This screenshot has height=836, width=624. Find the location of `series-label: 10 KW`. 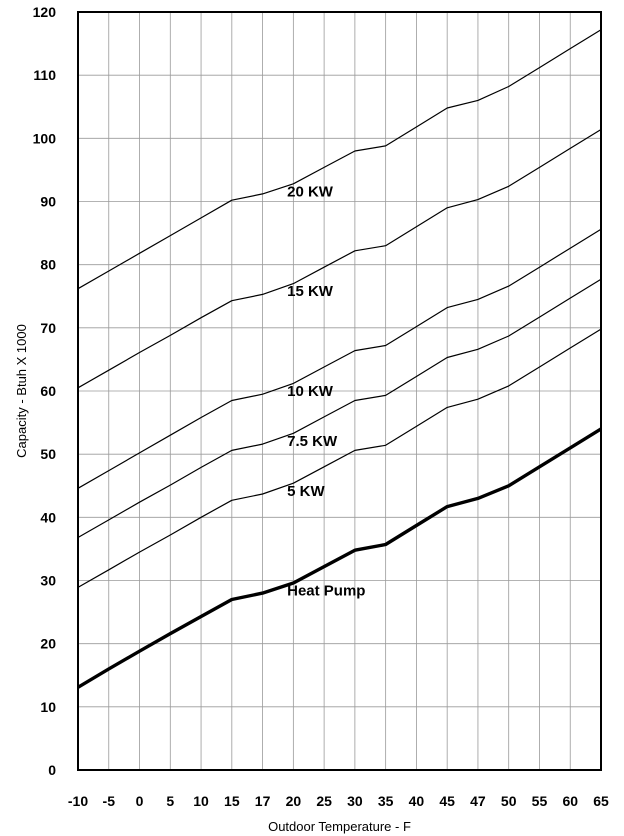

series-label: 10 KW is located at coordinates (310, 391).